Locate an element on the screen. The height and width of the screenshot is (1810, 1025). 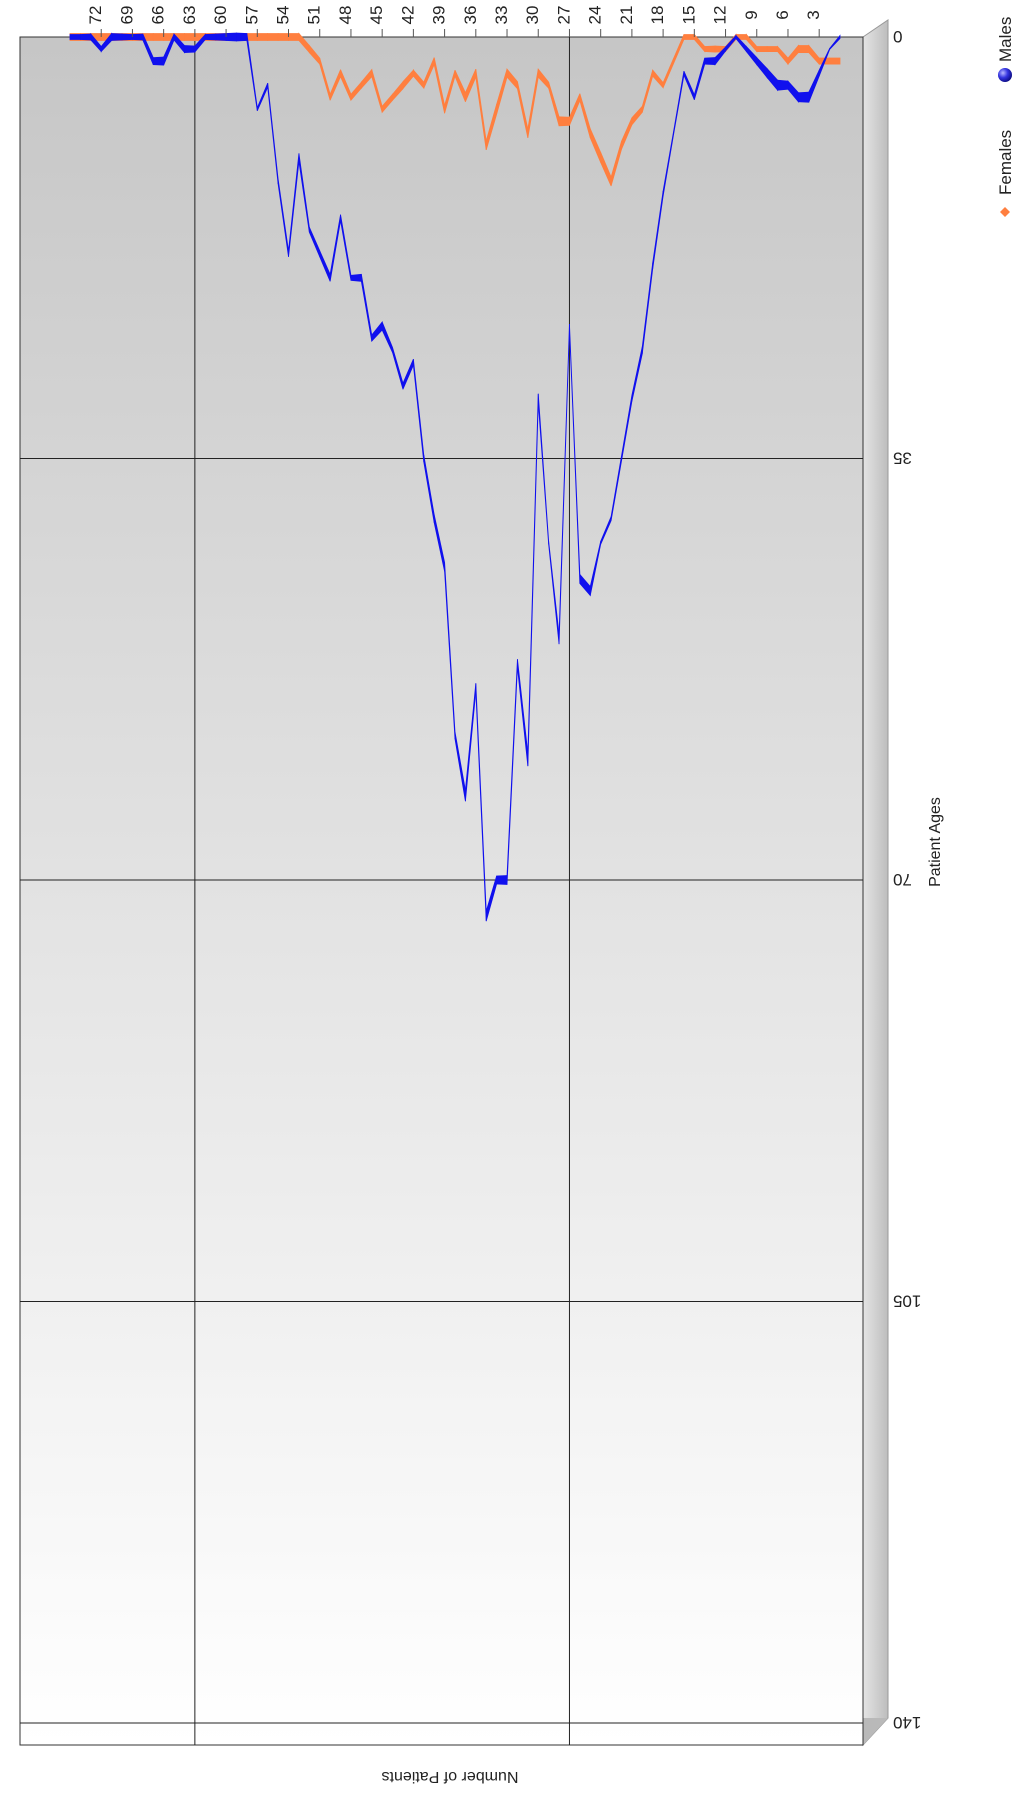
x-tick-label: 60 is located at coordinates (220, 15).